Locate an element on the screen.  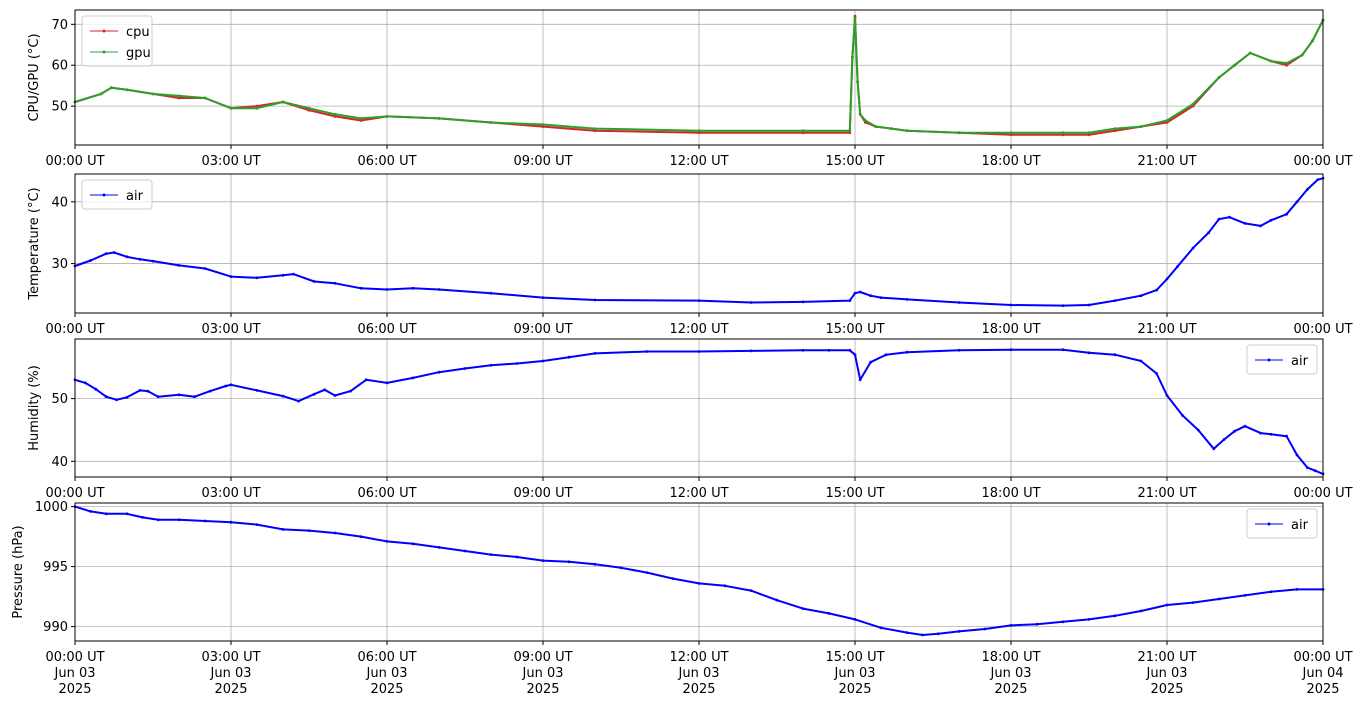
y-tick-label: 50 is located at coordinates (59, 399).